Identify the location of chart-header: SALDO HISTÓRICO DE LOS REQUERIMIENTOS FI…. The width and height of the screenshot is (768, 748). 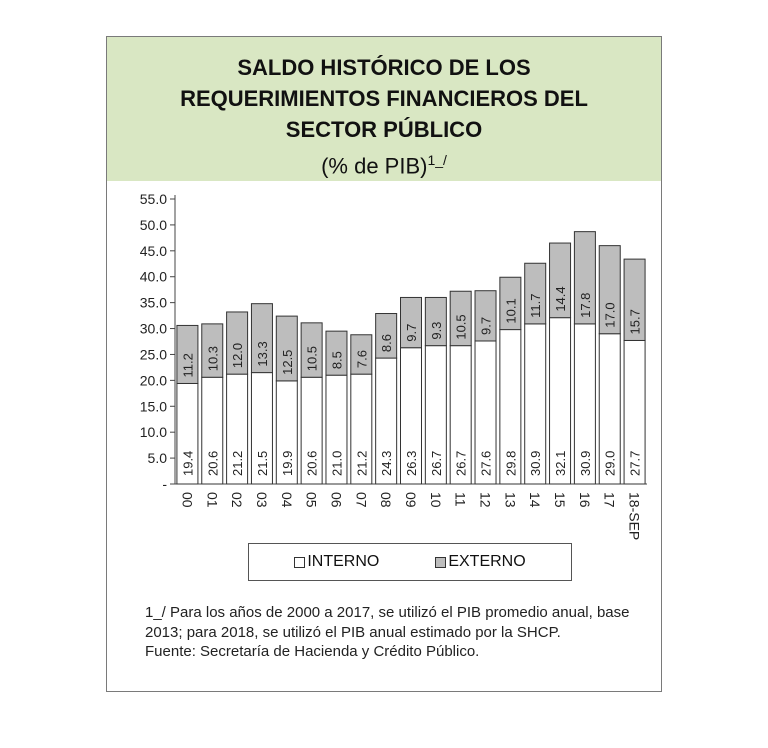
(384, 109).